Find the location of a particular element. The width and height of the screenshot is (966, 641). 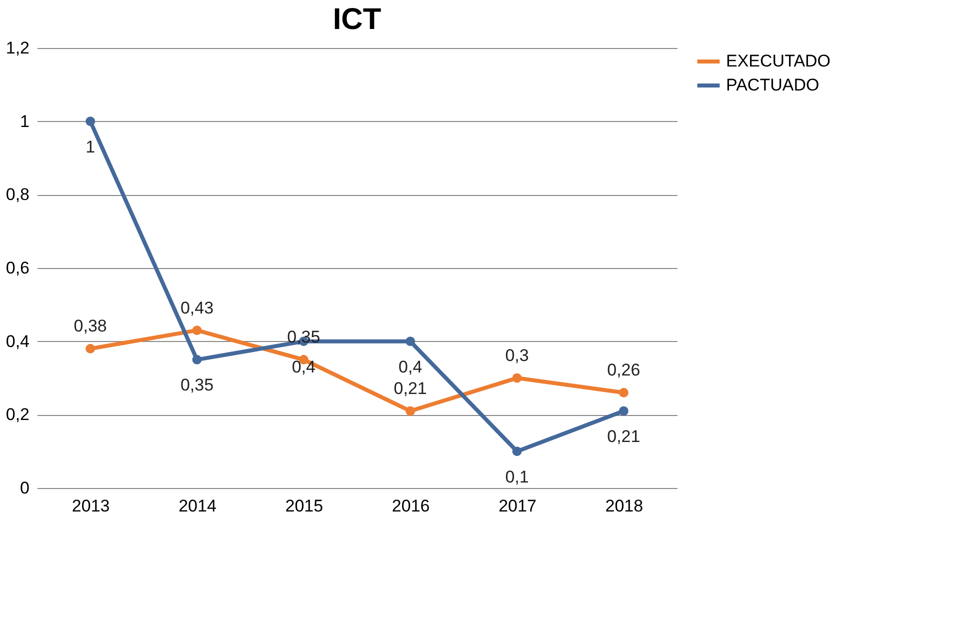

data-label: 0,4 is located at coordinates (410, 366).